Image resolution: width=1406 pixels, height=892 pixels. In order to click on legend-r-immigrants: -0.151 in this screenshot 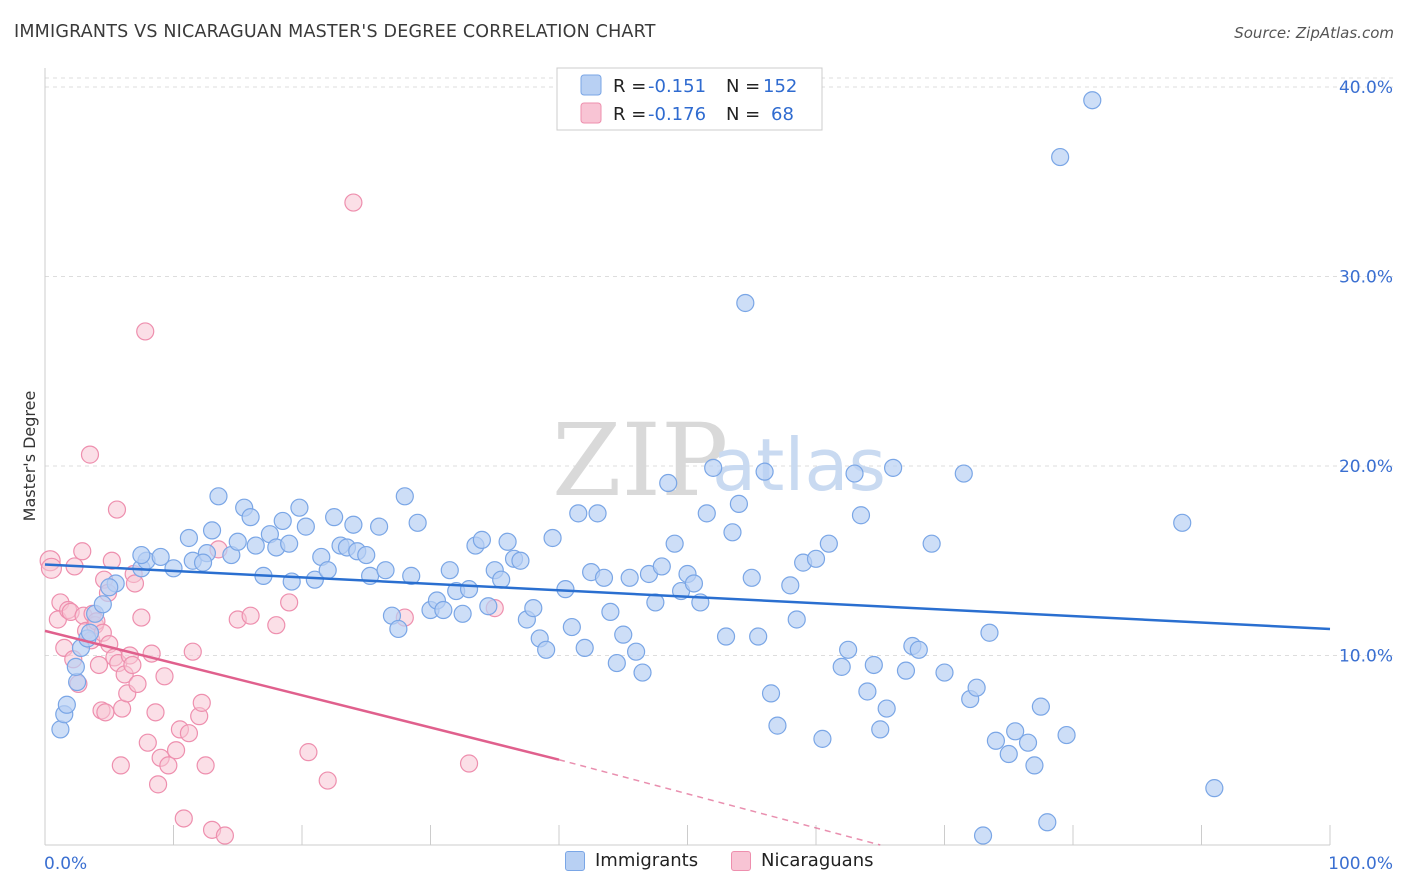, I will do `click(677, 86)`.